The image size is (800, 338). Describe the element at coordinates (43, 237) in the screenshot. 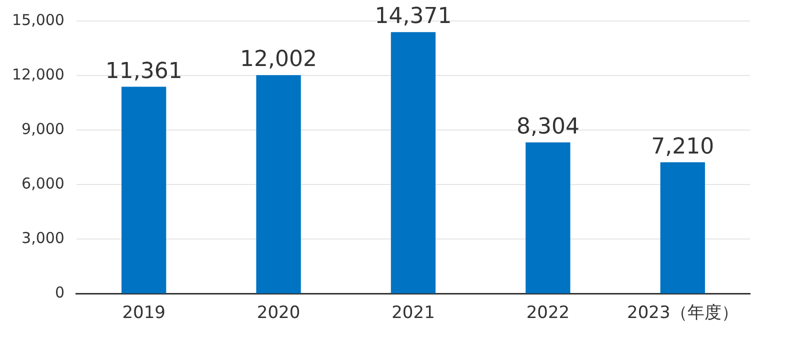

I see `y-tick-label: 3,000` at that location.